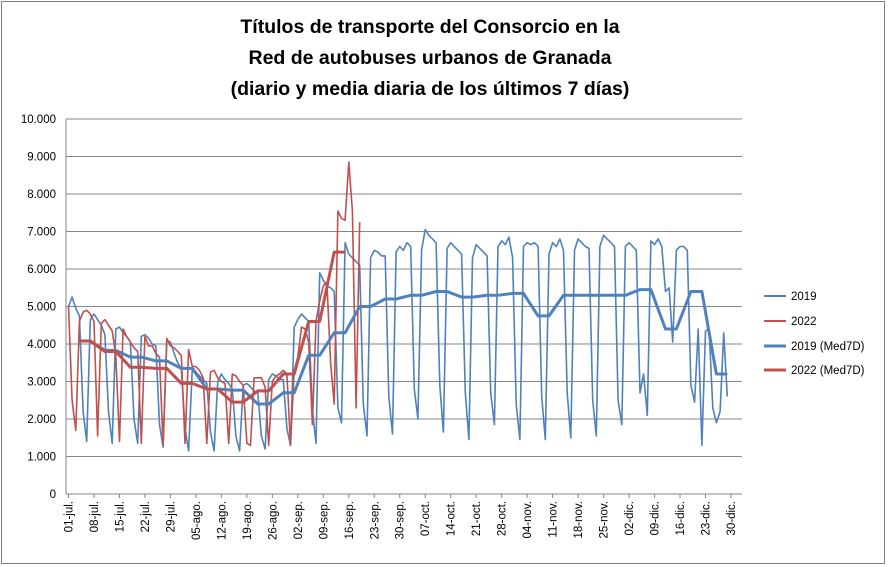 The height and width of the screenshot is (567, 888). I want to click on y-tick-label: 10.000, so click(38, 120).